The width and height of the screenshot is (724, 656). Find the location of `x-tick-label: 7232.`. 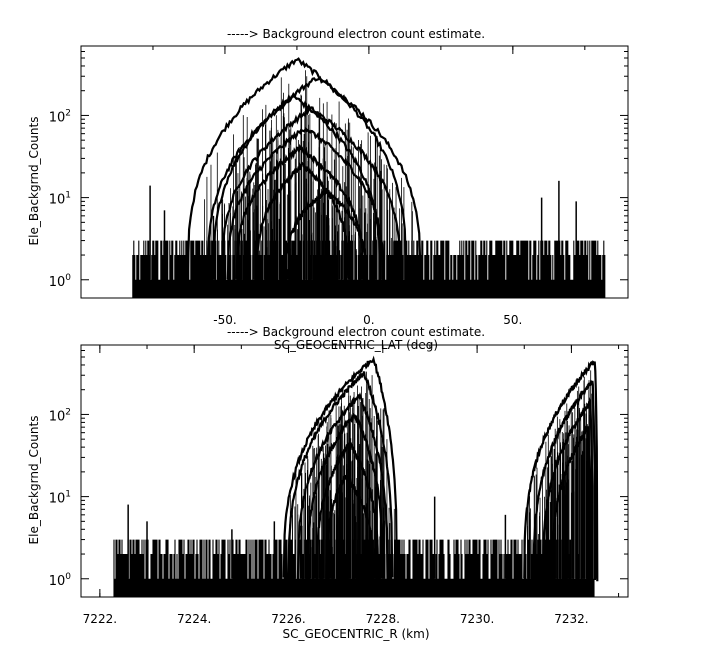

x-tick-label: 7232. is located at coordinates (571, 619).